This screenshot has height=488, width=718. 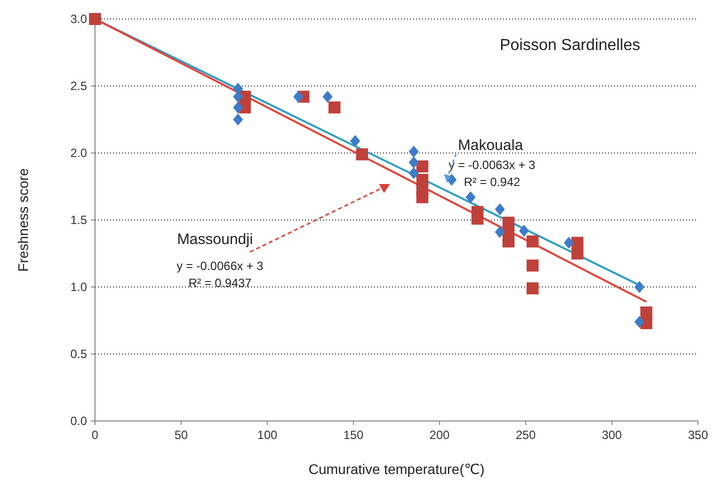 What do you see at coordinates (79, 354) in the screenshot?
I see `y-tick-label: 0.5` at bounding box center [79, 354].